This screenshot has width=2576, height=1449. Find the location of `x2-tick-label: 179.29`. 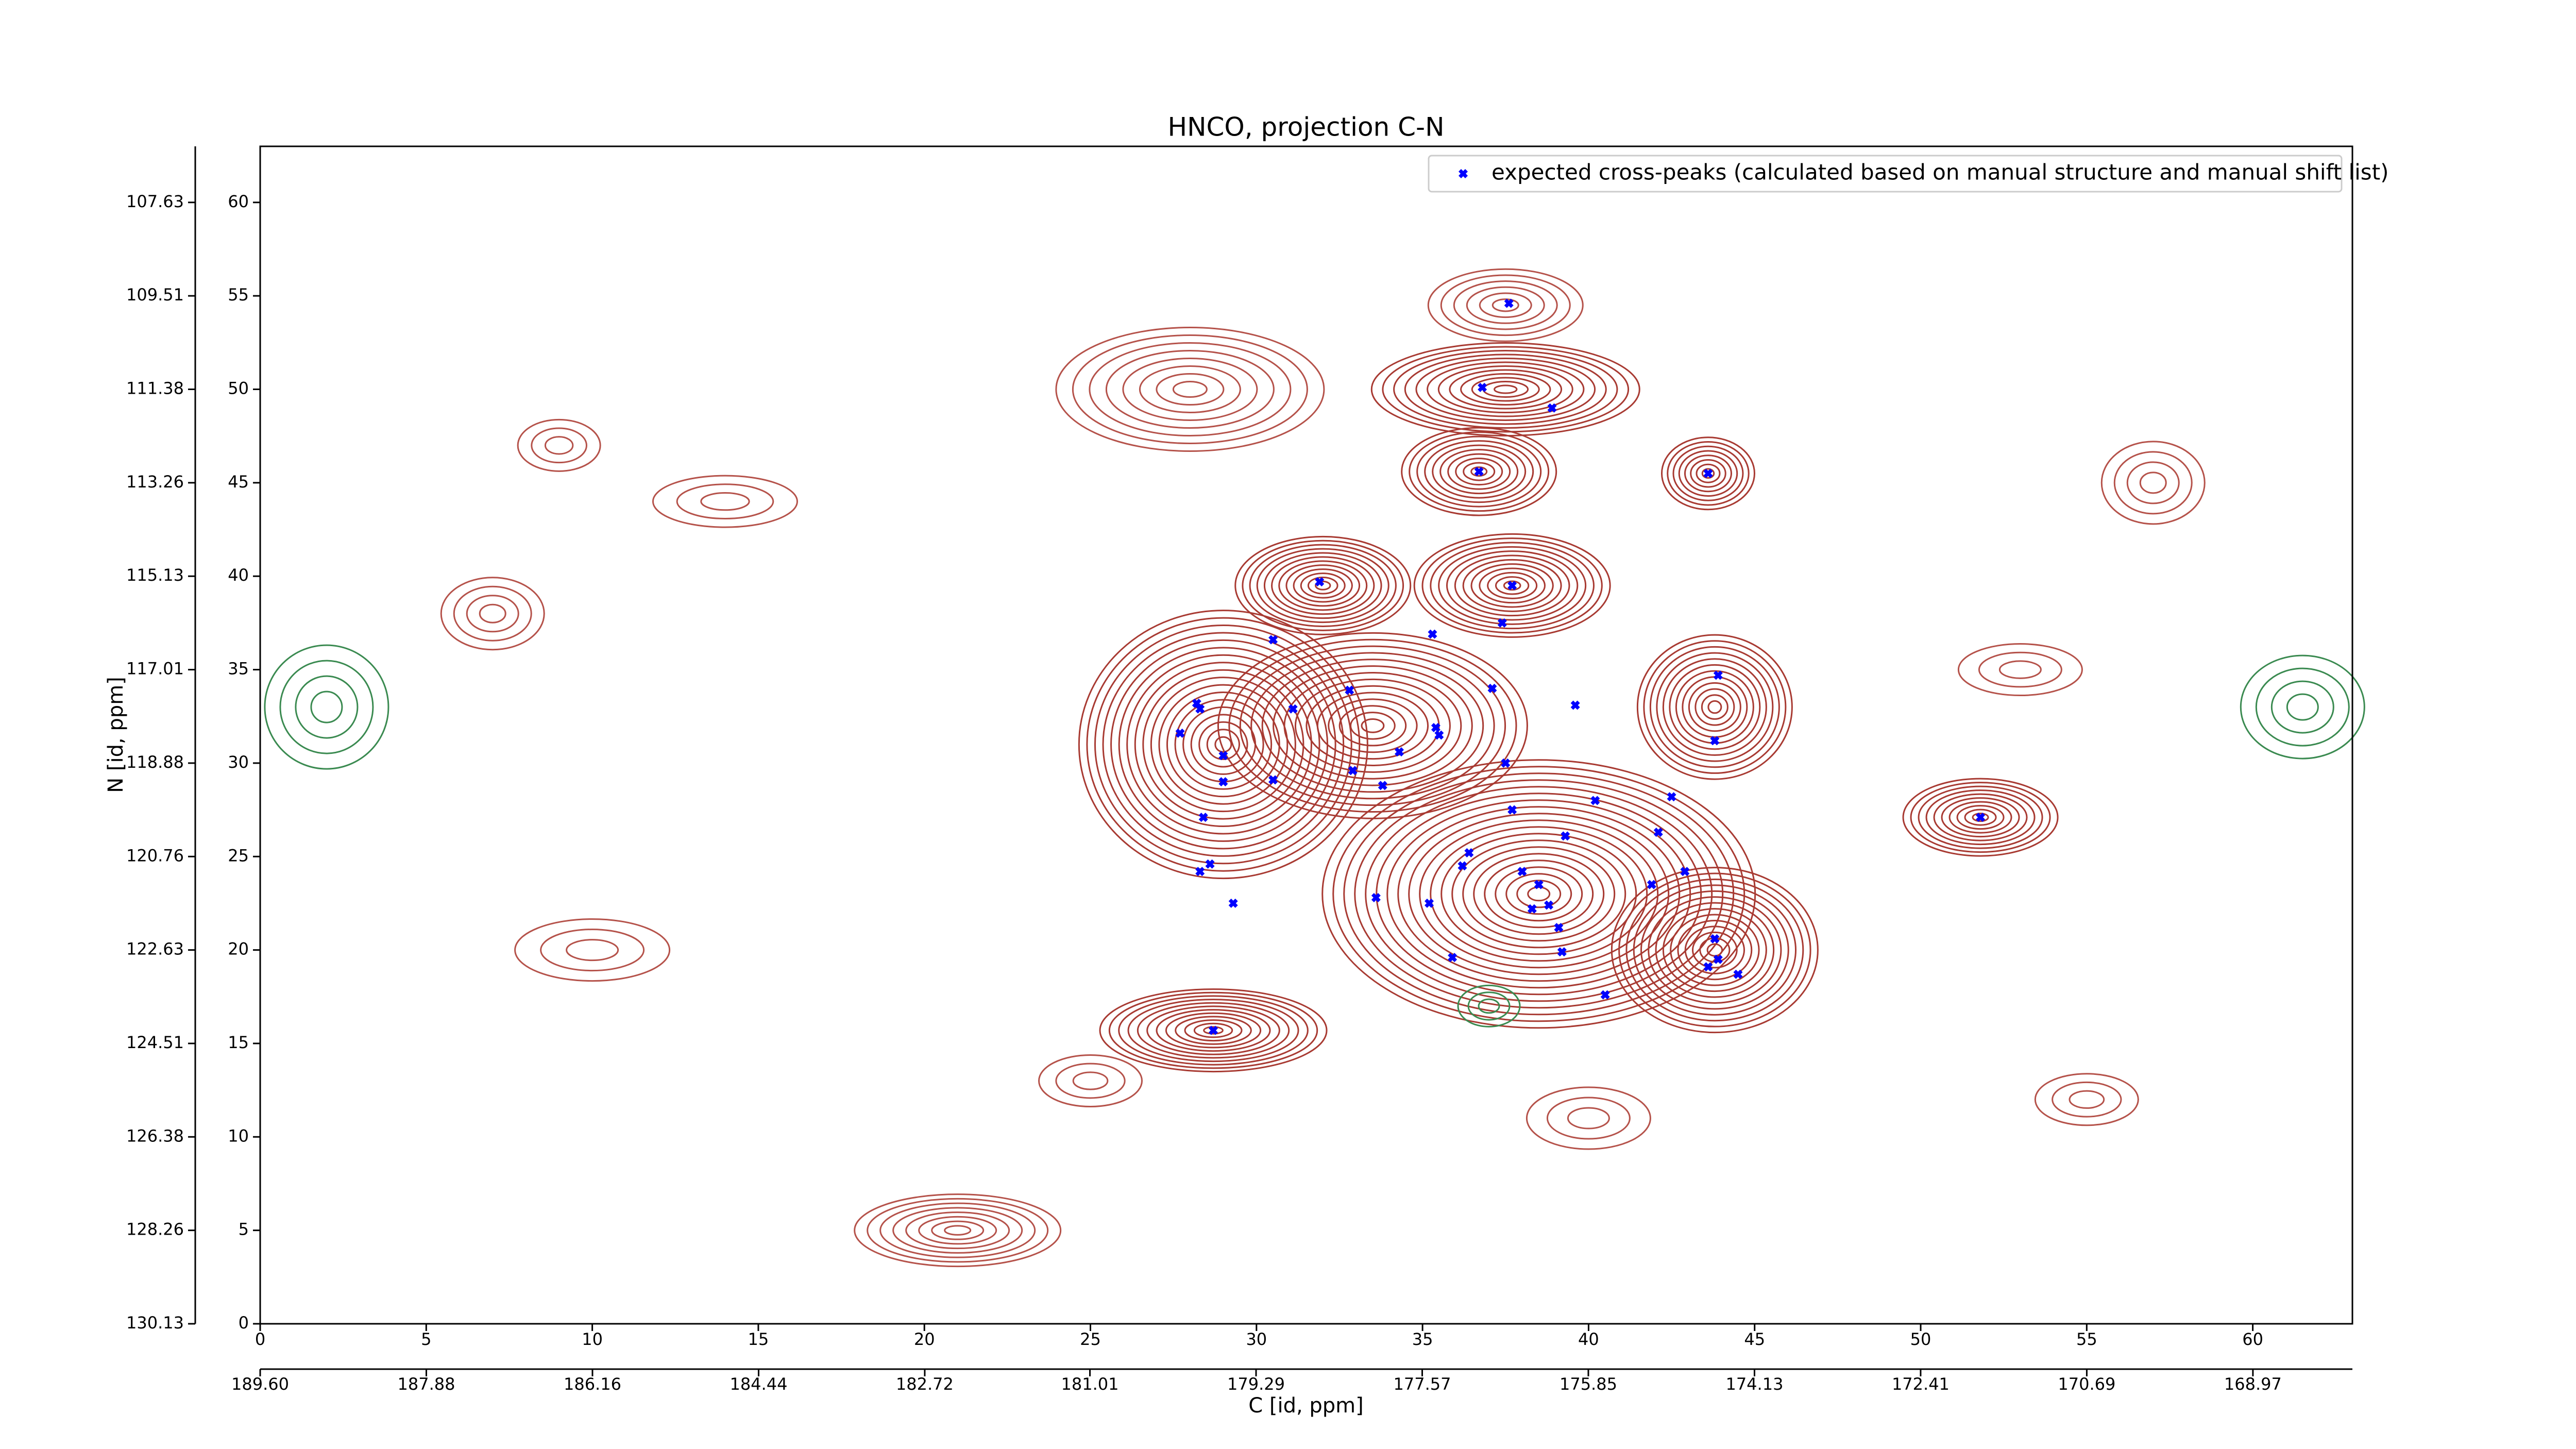

x2-tick-label: 179.29 is located at coordinates (1256, 1384).